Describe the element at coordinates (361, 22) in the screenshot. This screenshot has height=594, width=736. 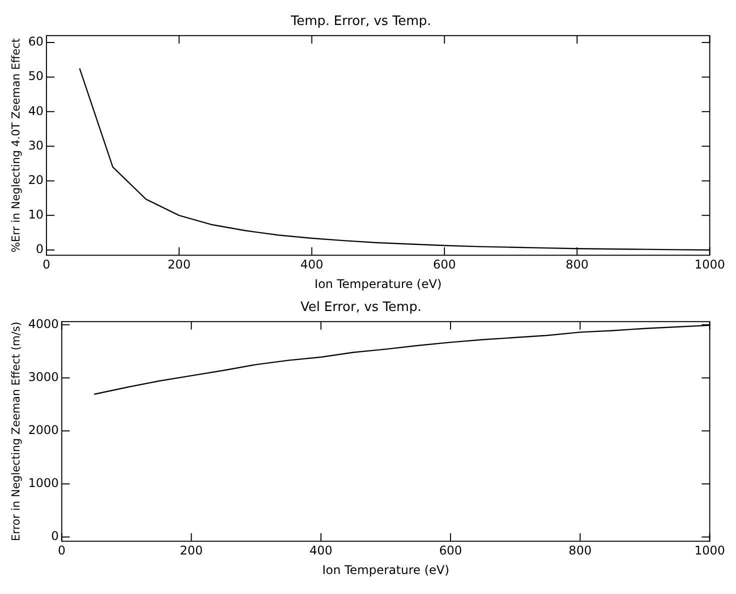
I see `chart-title: Temp. Error, vs Temp.` at that location.